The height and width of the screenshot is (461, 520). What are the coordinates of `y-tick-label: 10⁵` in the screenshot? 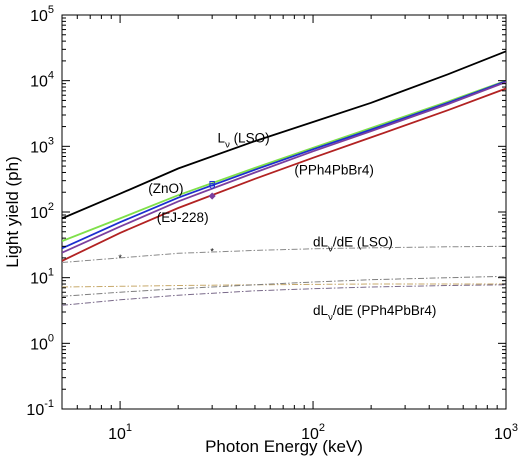 It's located at (42, 14).